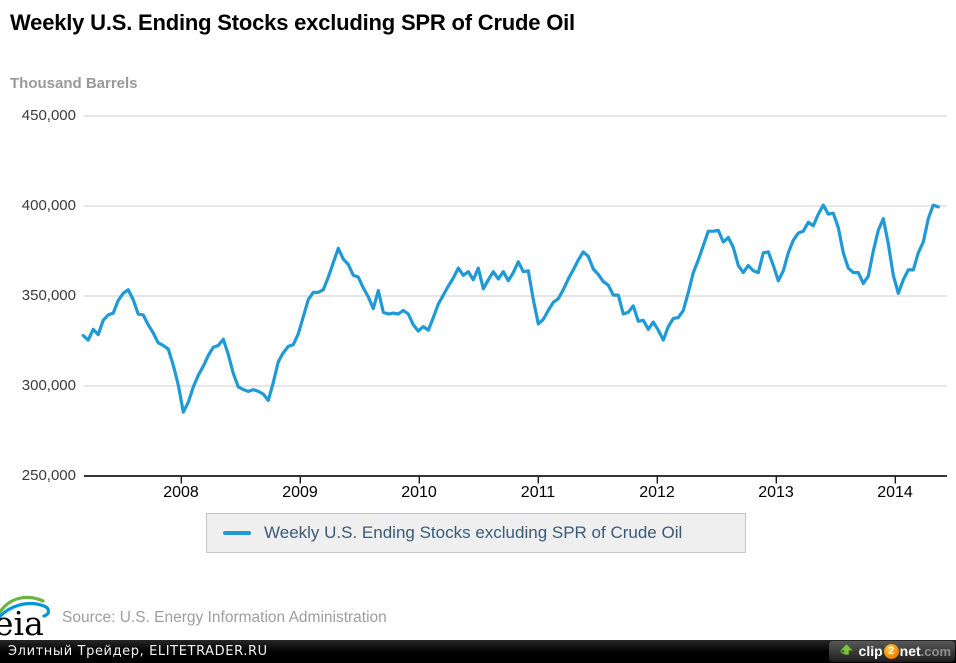  I want to click on y-tick-label: 400,000, so click(48, 205).